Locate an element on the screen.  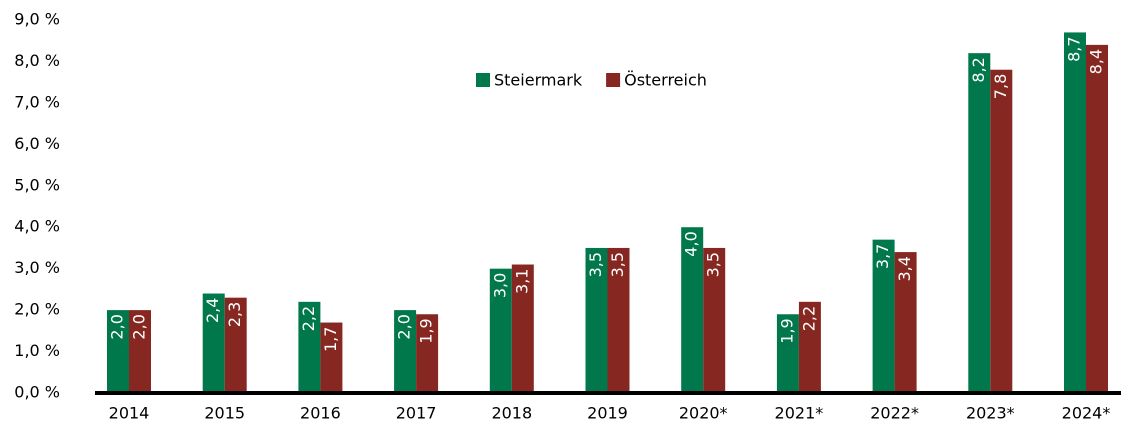
x-tick-label: 2016 is located at coordinates (320, 413).